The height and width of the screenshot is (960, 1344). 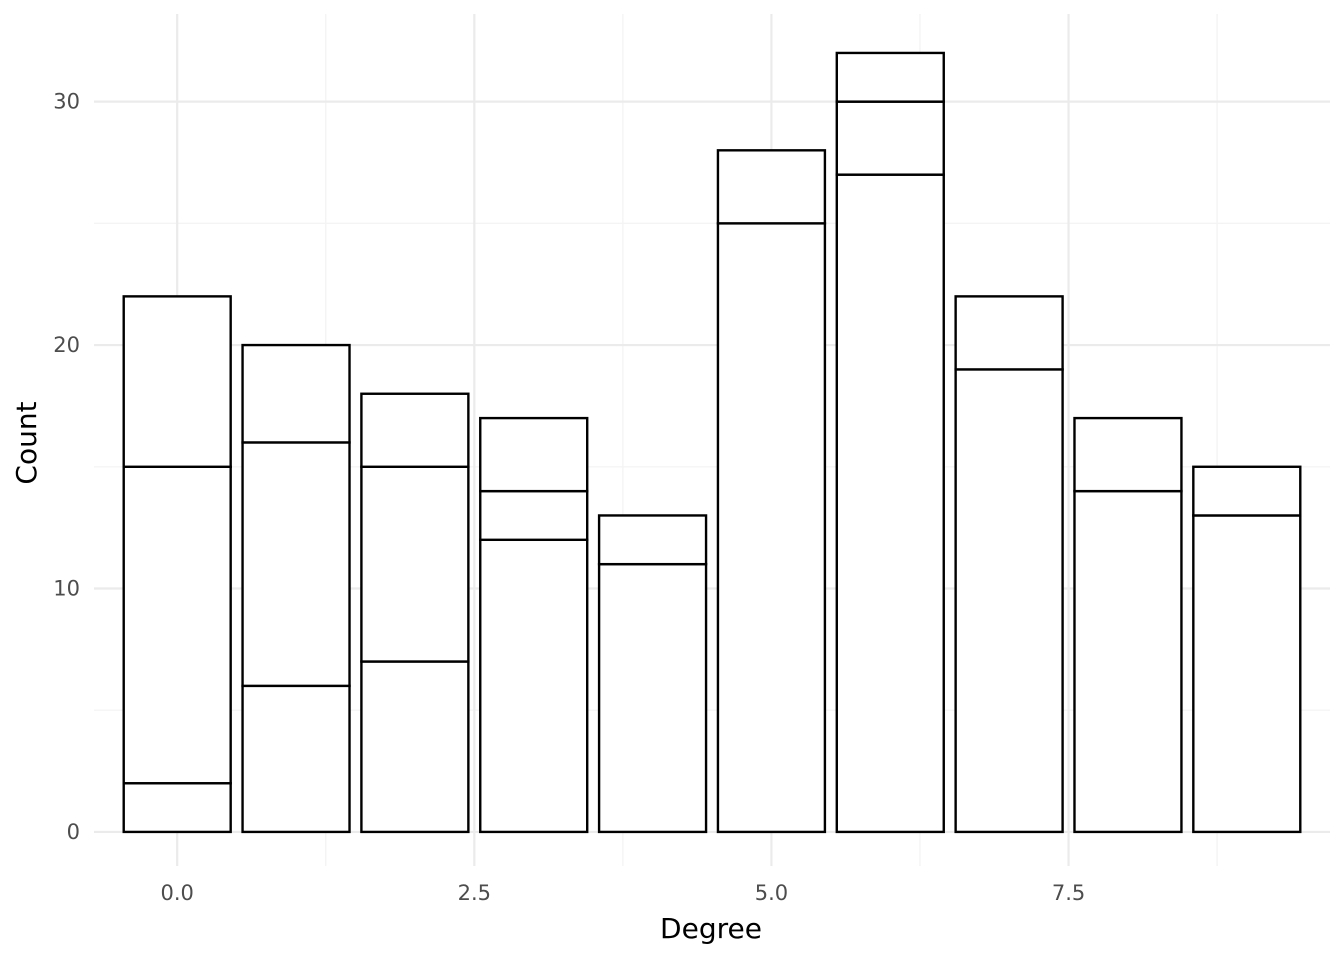 What do you see at coordinates (66, 102) in the screenshot?
I see `y-tick-label: 30` at bounding box center [66, 102].